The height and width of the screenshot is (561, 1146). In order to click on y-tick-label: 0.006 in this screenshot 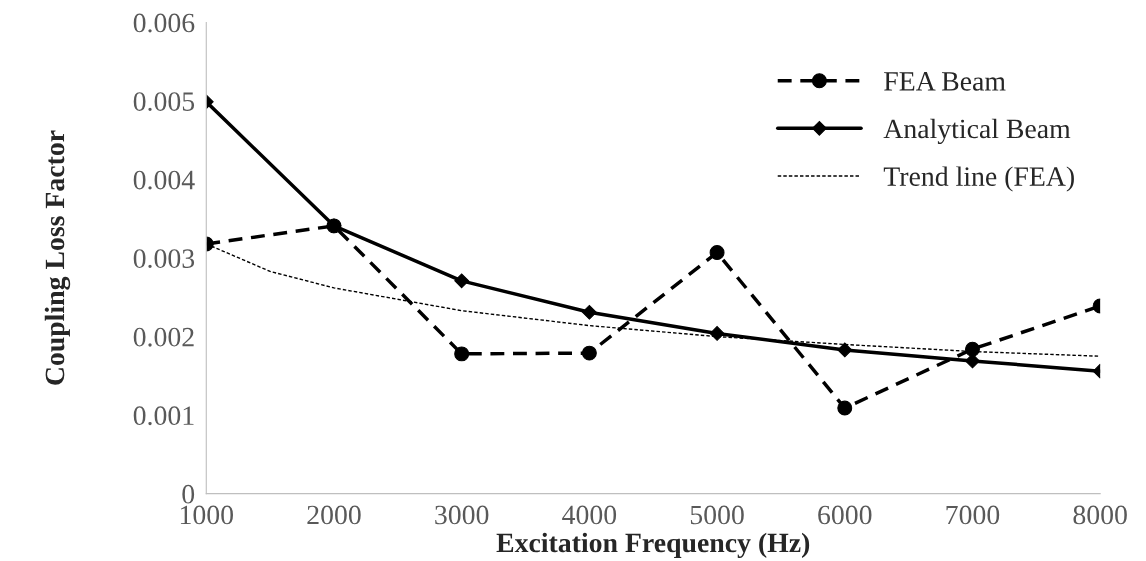, I will do `click(164, 23)`.